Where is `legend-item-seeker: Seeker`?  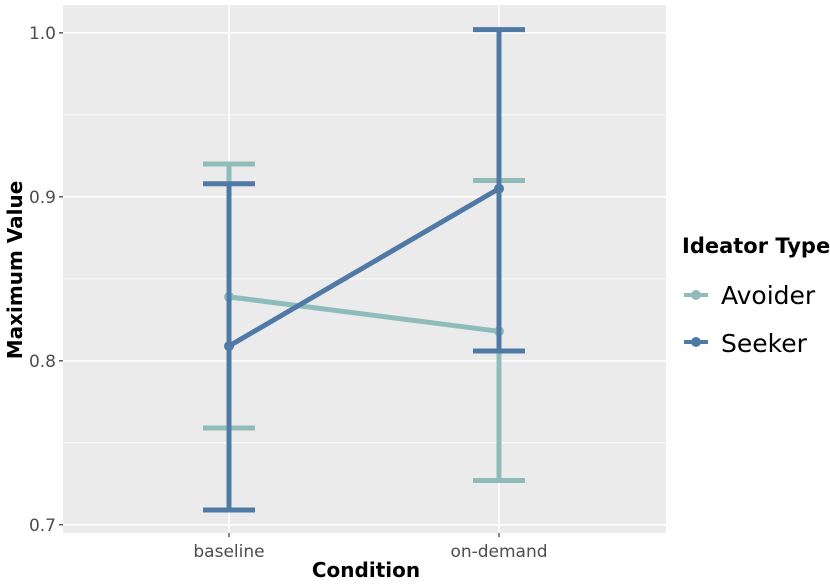 legend-item-seeker: Seeker is located at coordinates (746, 343).